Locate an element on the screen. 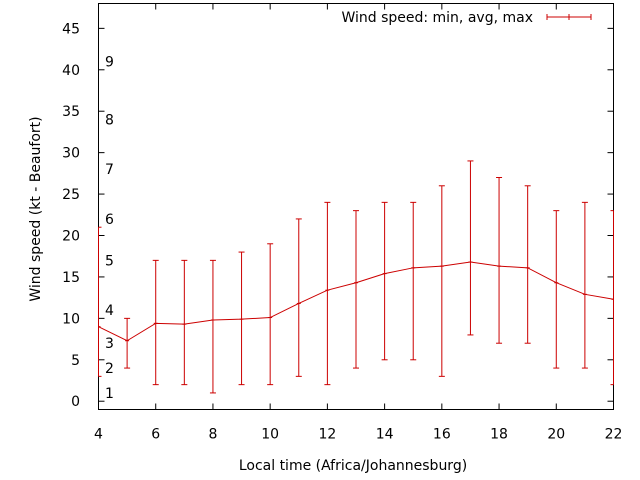  y-tick-label: 35 is located at coordinates (71, 112).